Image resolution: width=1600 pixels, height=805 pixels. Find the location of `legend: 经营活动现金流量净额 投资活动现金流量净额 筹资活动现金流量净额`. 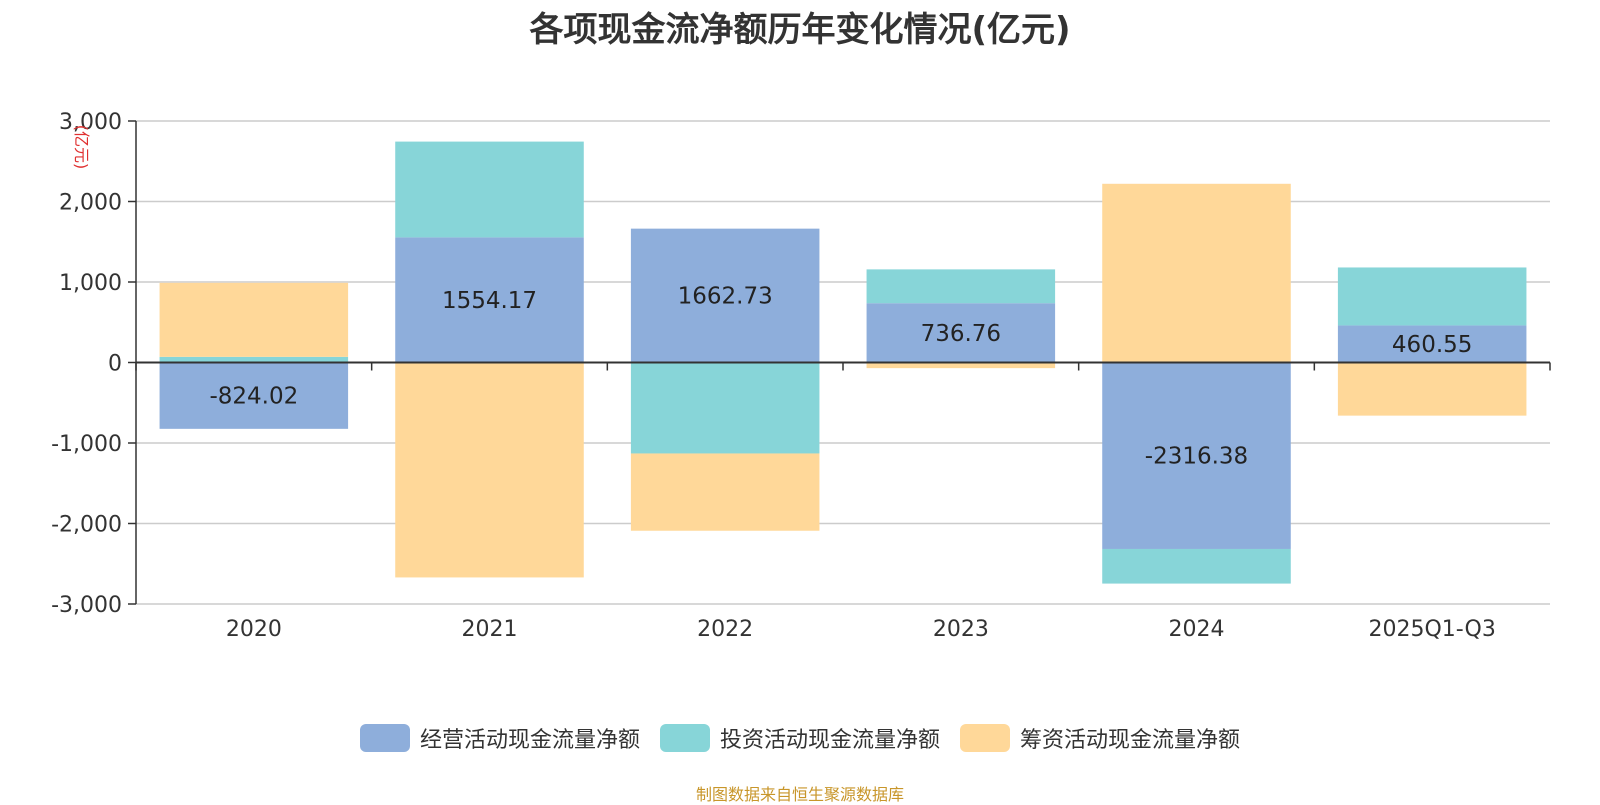

legend: 经营活动现金流量净额 投资活动现金流量净额 筹资活动现金流量净额 is located at coordinates (800, 738).